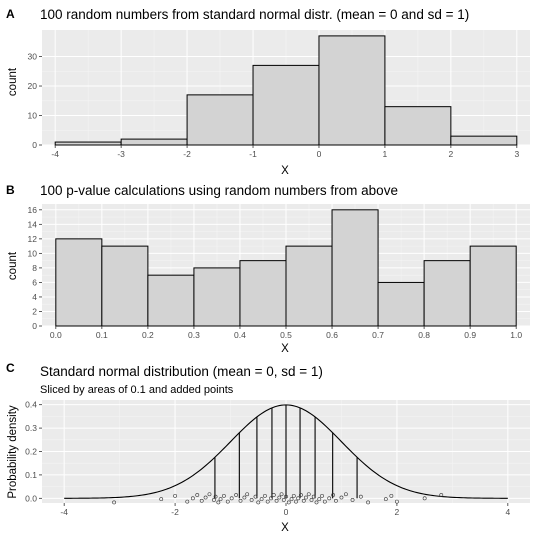 The height and width of the screenshot is (540, 540). What do you see at coordinates (137, 390) in the screenshot?
I see `panel-c-subtitle: Sliced by areas of 0.1 and added points` at bounding box center [137, 390].